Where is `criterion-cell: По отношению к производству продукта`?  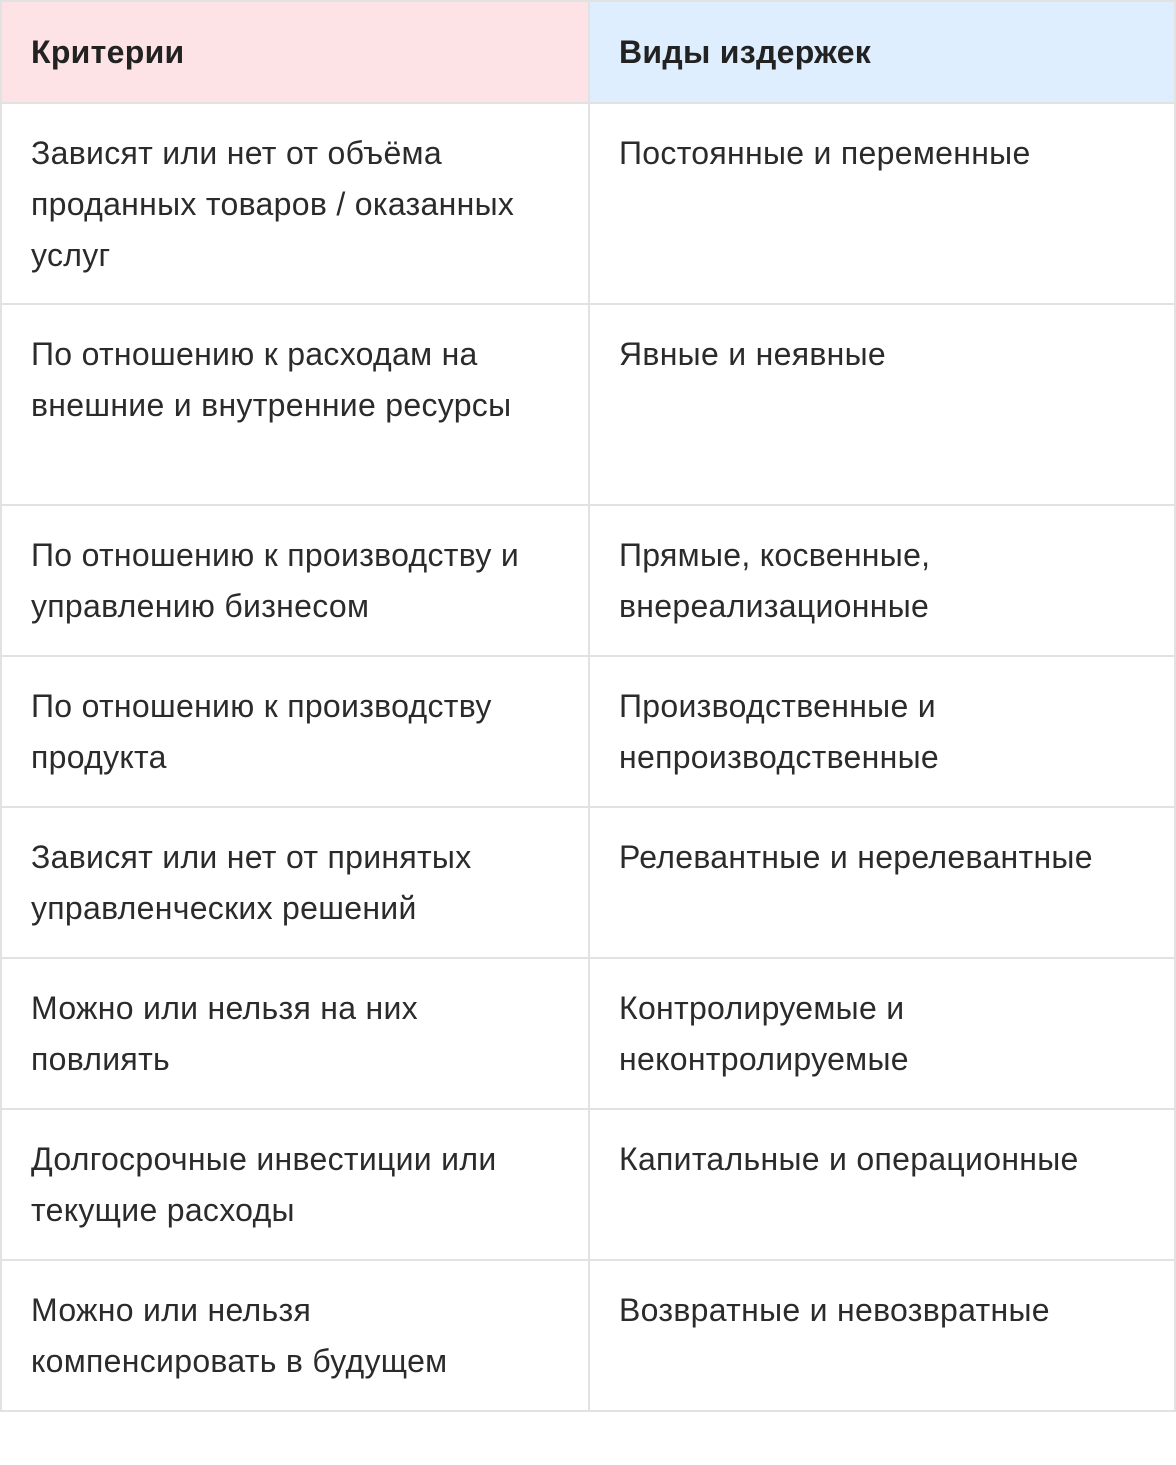 criterion-cell: По отношению к производству продукта is located at coordinates (295, 731).